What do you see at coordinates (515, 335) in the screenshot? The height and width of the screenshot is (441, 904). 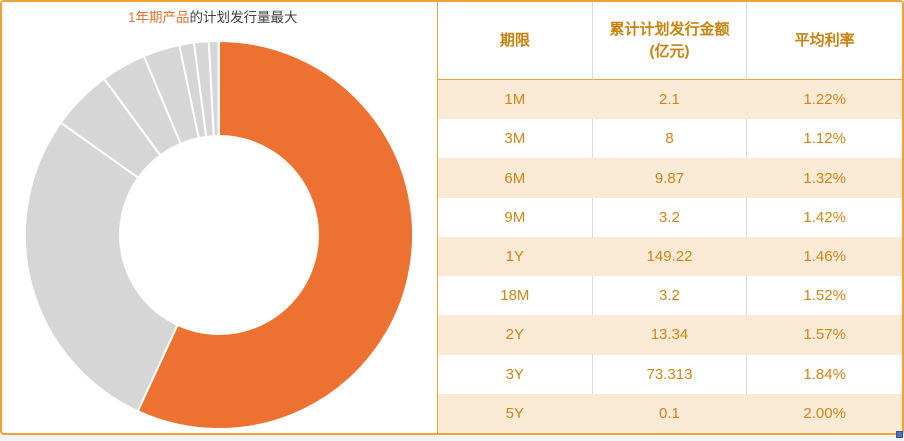 I see `term-cell: 2Y` at bounding box center [515, 335].